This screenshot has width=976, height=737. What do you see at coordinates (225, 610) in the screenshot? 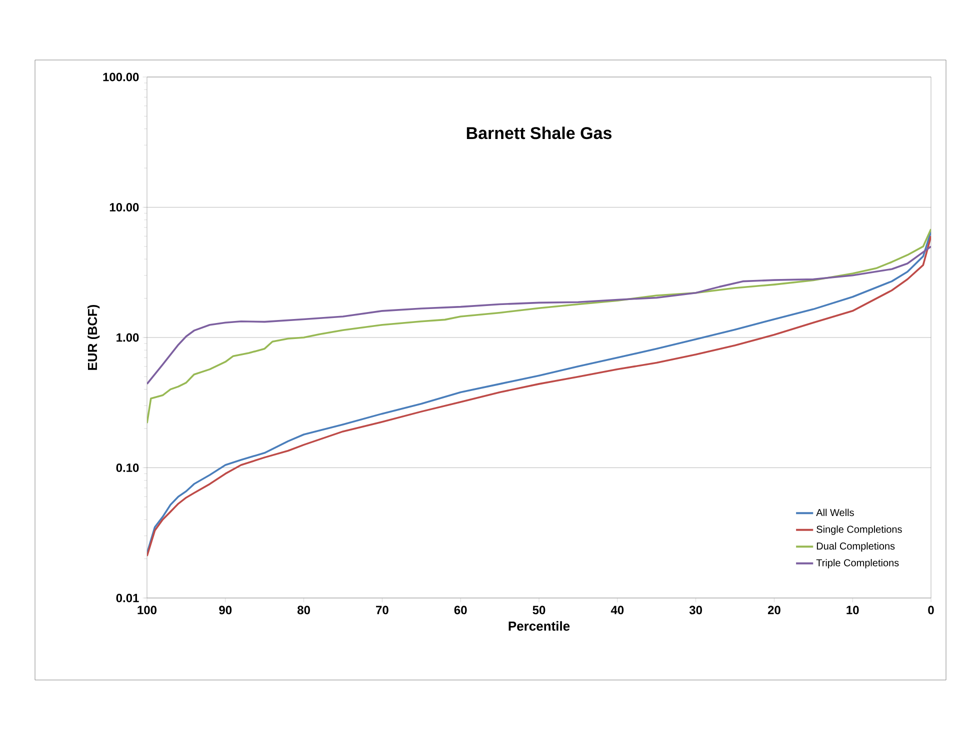
I see `x-tick-label: 90` at bounding box center [225, 610].